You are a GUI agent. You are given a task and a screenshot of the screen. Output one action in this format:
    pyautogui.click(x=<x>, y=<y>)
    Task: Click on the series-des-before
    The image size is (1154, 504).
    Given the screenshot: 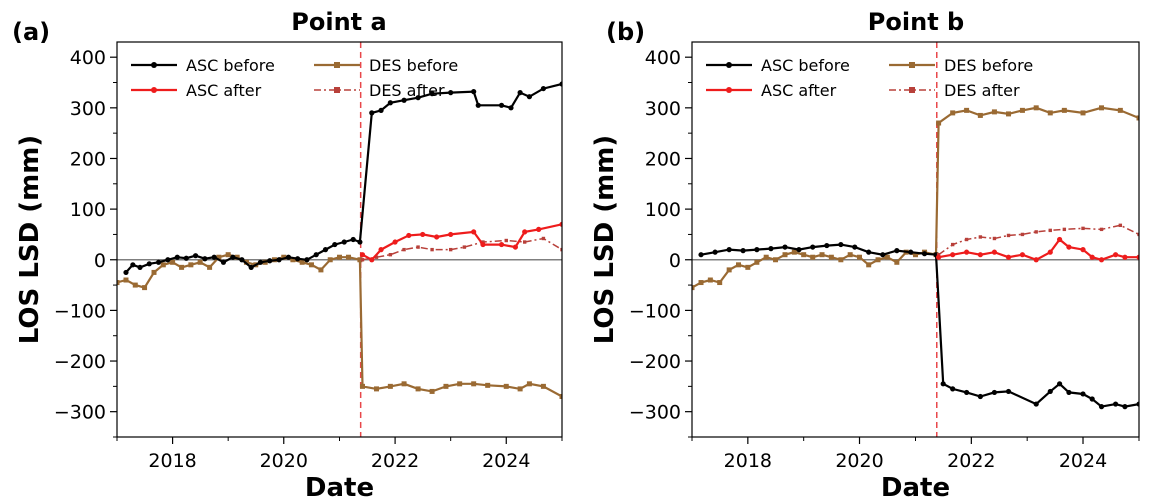 What is the action you would take?
    pyautogui.click(x=339, y=325)
    